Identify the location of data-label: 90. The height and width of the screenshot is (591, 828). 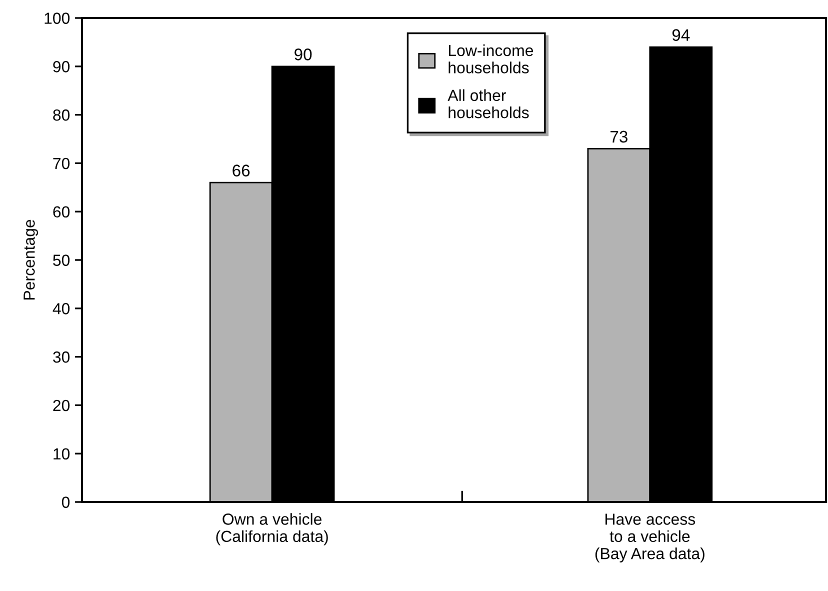
(303, 54).